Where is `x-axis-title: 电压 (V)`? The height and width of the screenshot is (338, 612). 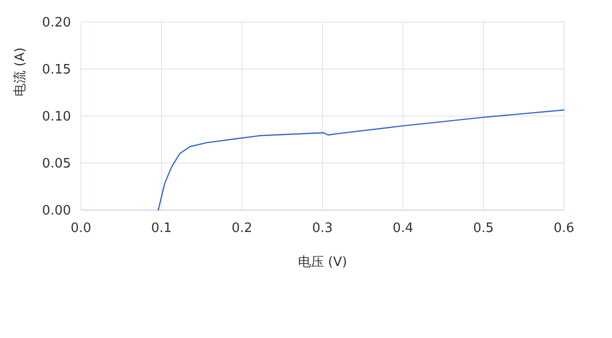
x-axis-title: 电压 (V) is located at coordinates (323, 262).